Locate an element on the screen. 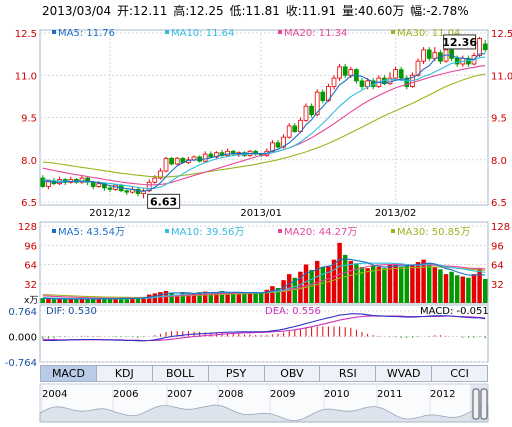  header-volume: 量:40.60万 is located at coordinates (373, 11).